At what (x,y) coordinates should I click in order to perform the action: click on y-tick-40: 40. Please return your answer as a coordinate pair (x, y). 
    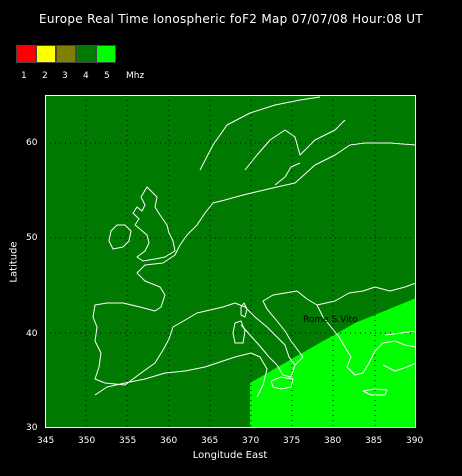
    Looking at the image, I should click on (32, 334).